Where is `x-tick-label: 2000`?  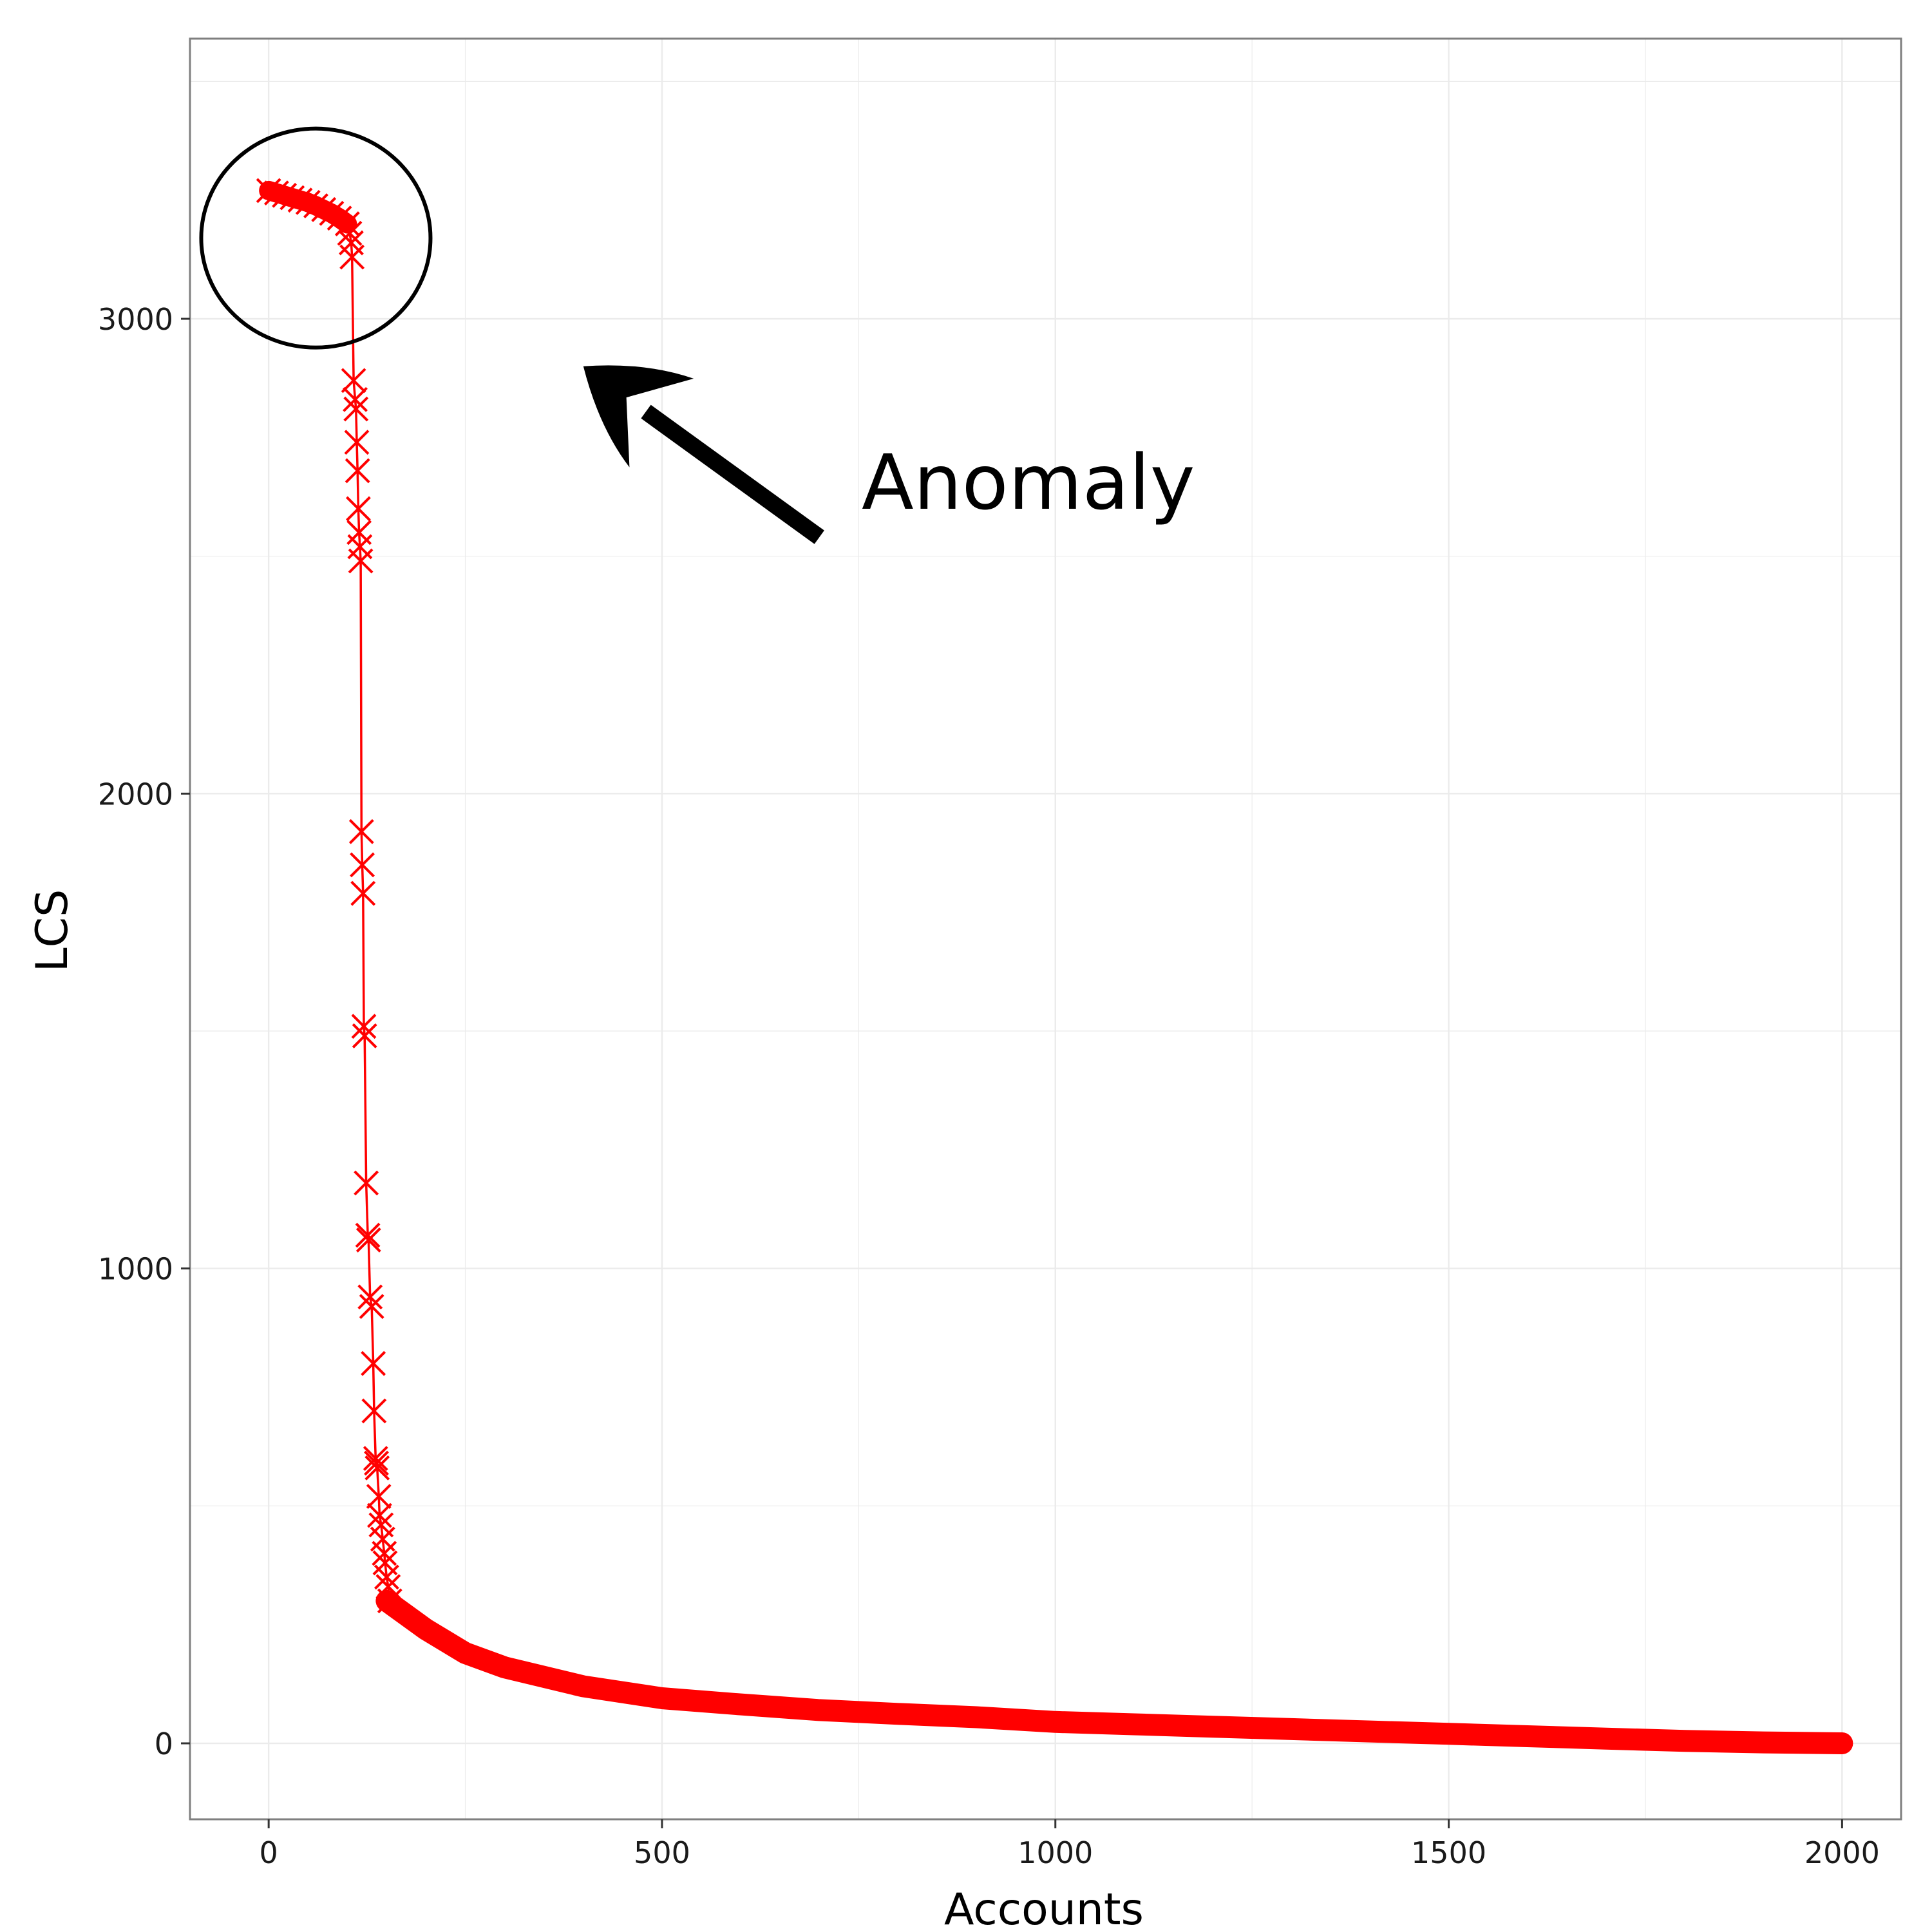 x-tick-label: 2000 is located at coordinates (1842, 1853).